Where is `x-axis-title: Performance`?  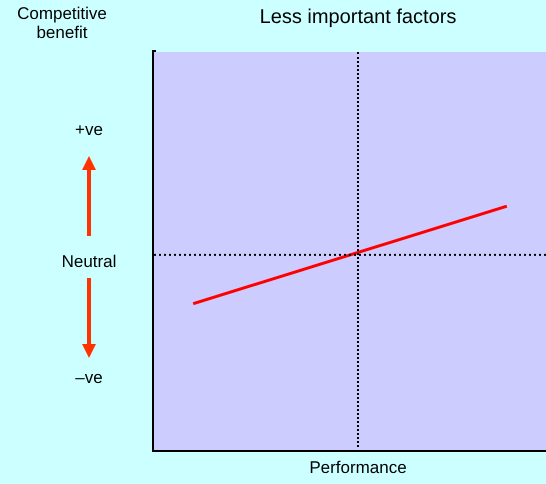 x-axis-title: Performance is located at coordinates (358, 468).